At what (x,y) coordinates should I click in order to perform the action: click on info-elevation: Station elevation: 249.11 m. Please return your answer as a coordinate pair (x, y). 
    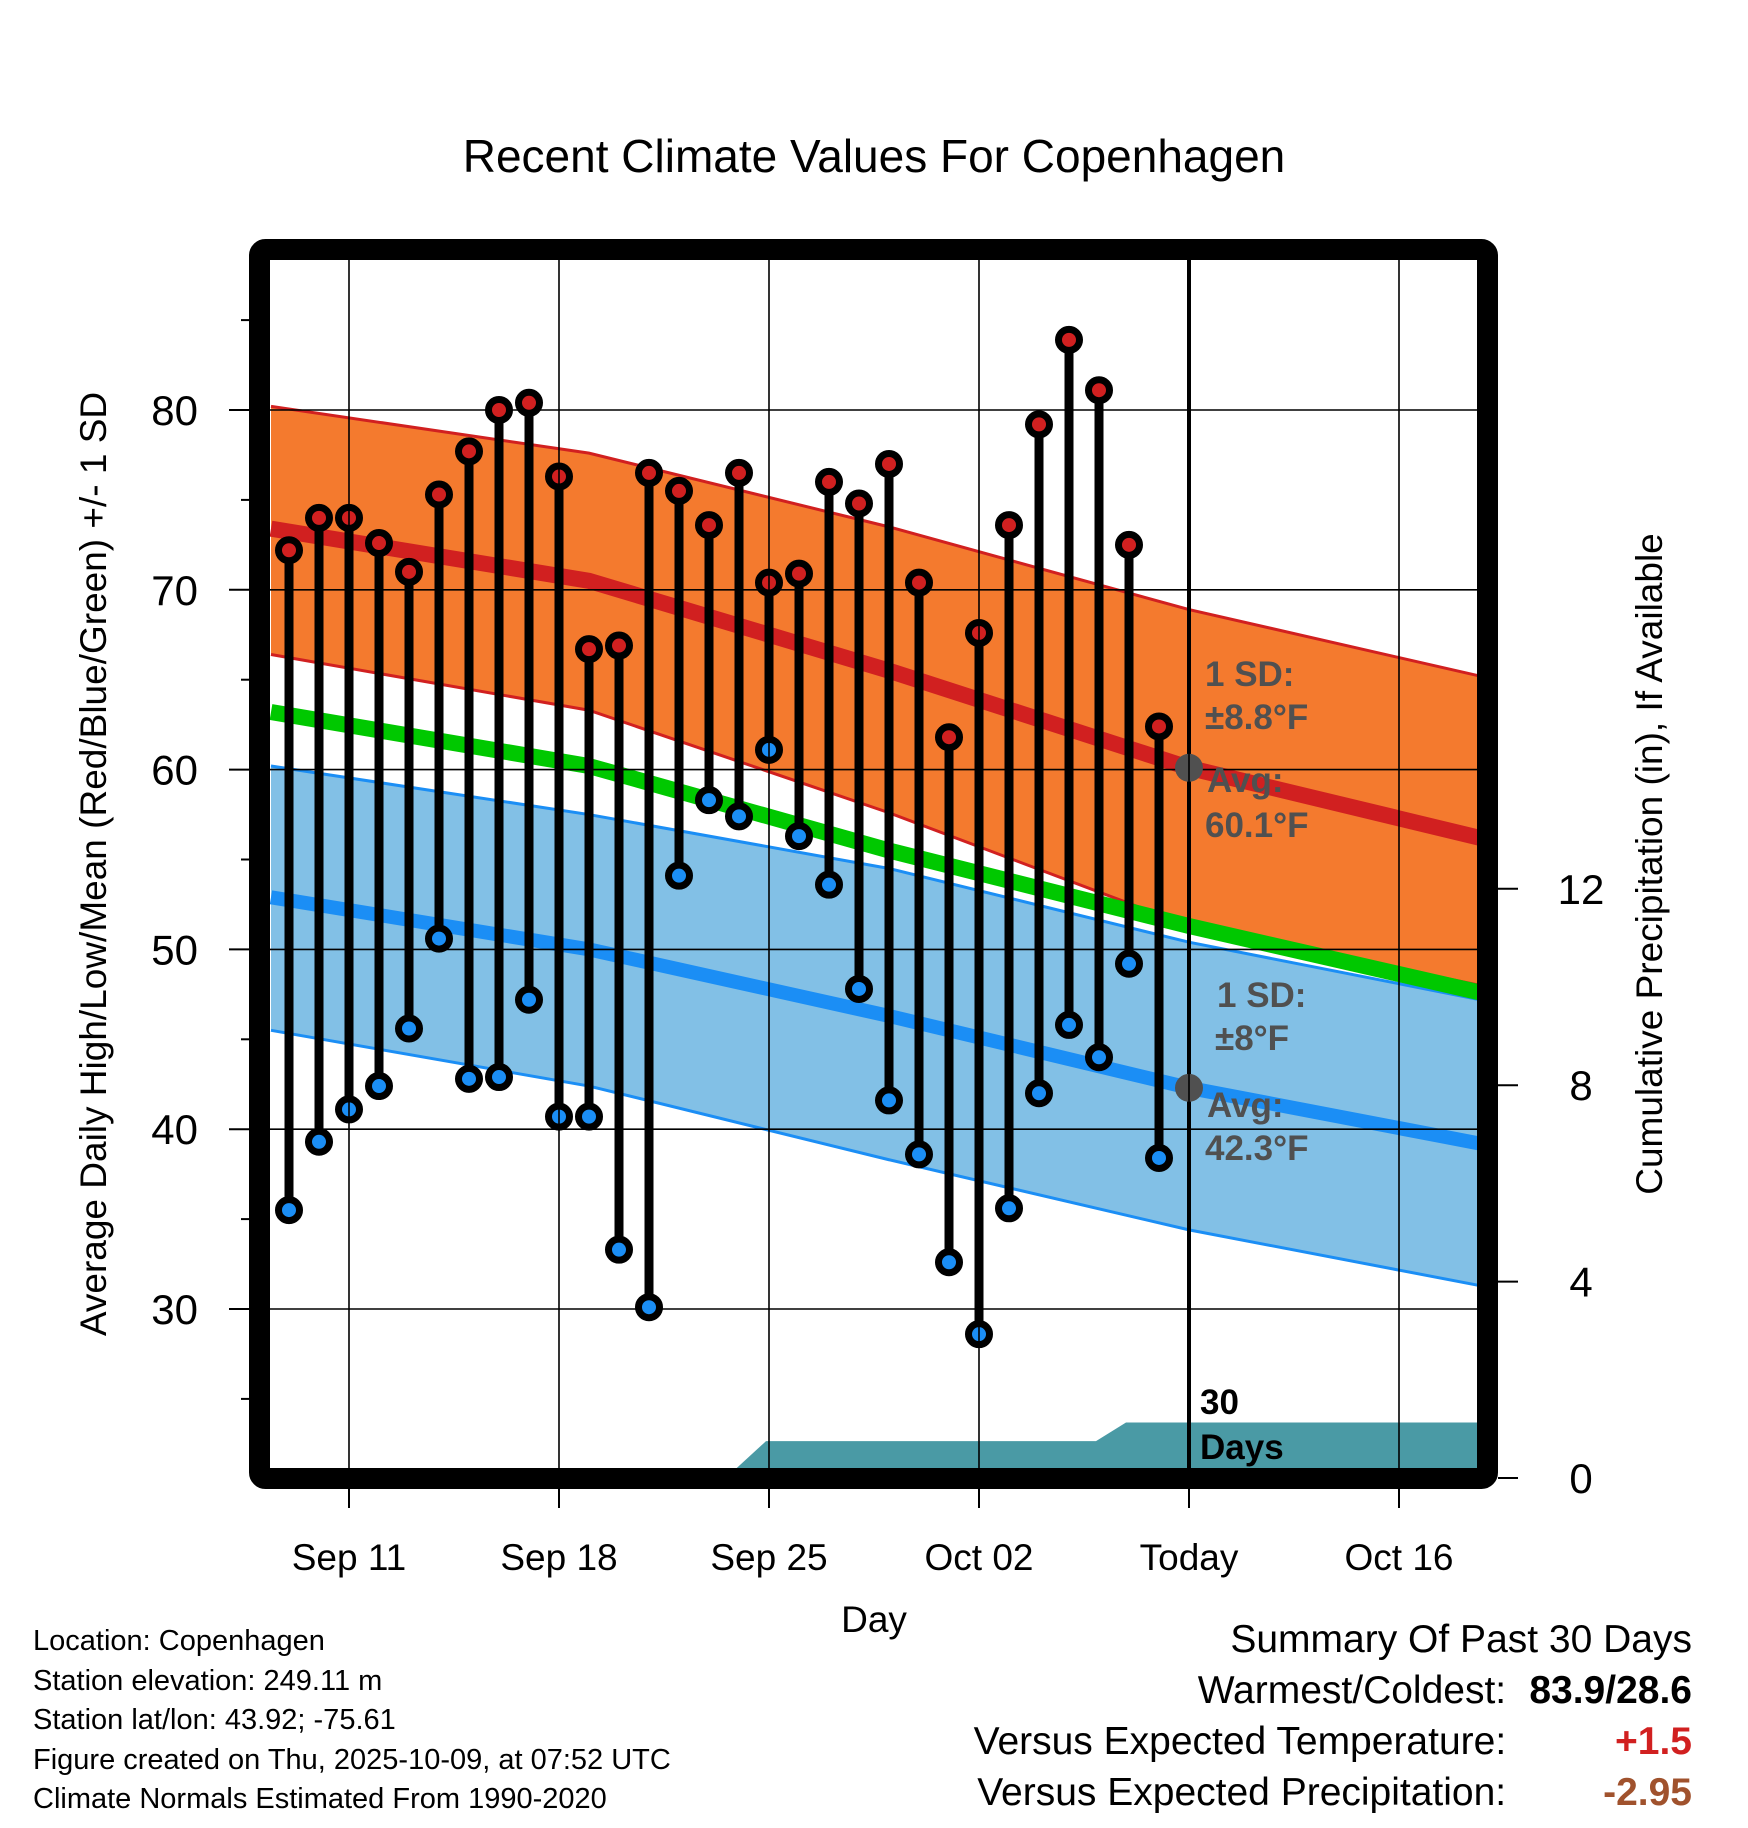
    Looking at the image, I should click on (208, 1680).